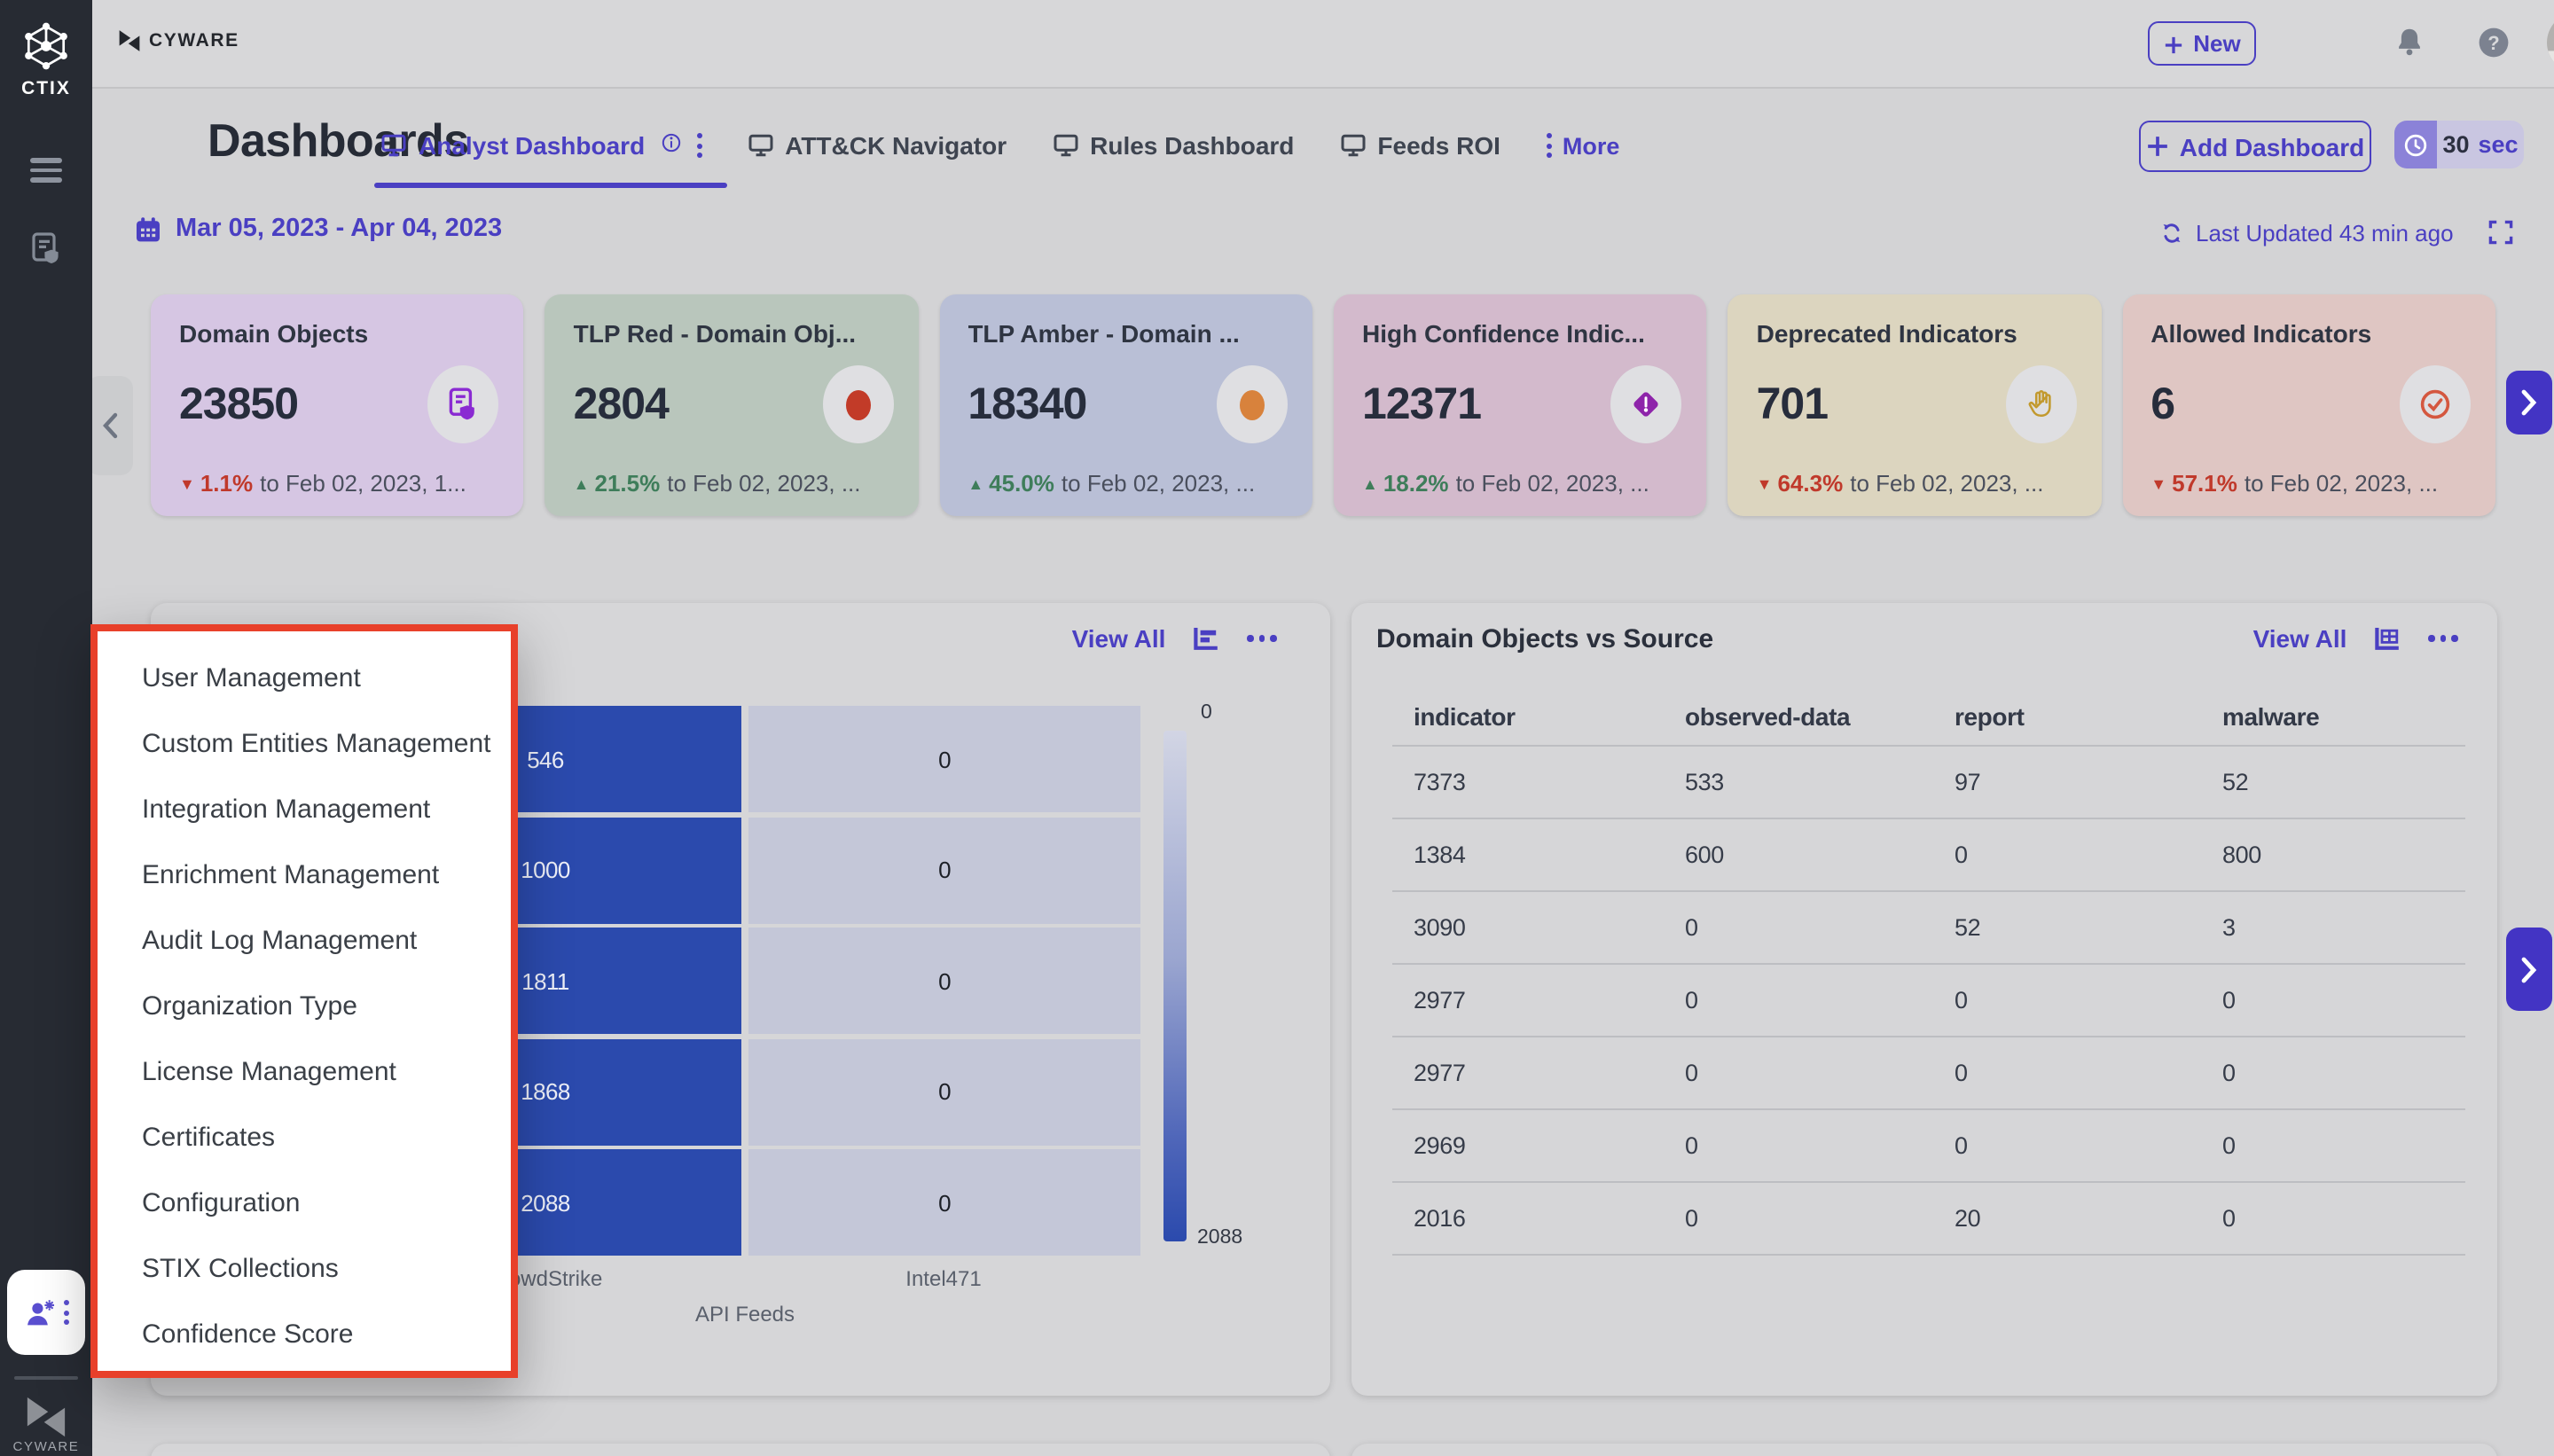 The image size is (2554, 1456). What do you see at coordinates (670, 140) in the screenshot?
I see `info-icon` at bounding box center [670, 140].